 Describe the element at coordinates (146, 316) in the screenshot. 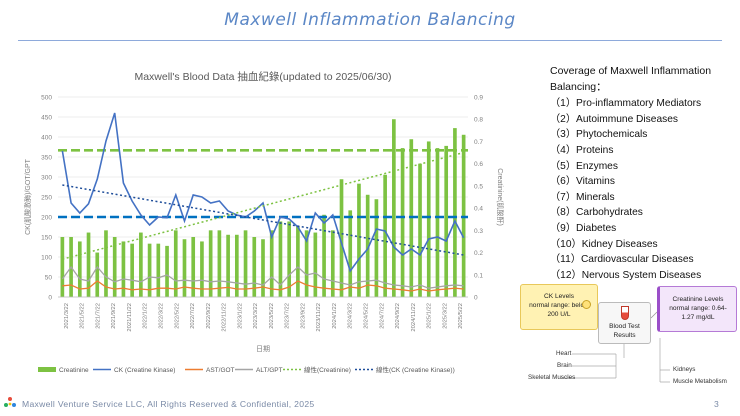

I see `x-tick-label: 2022/1/22` at that location.